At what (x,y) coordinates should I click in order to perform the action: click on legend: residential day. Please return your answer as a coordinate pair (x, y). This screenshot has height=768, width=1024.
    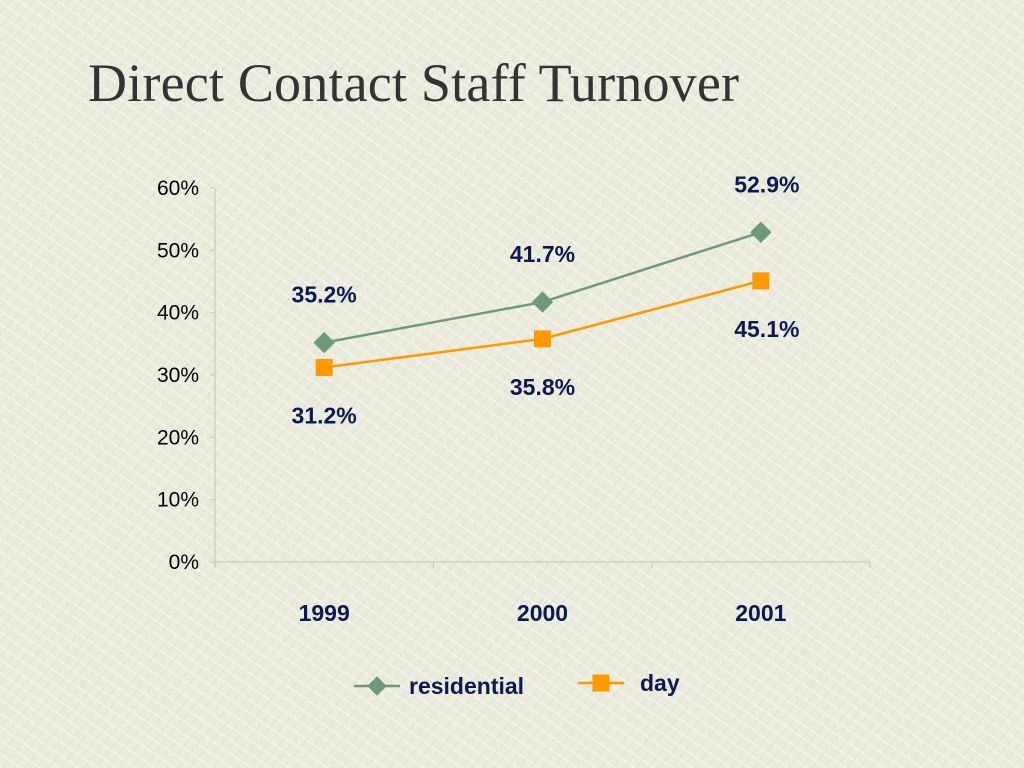
    Looking at the image, I should click on (517, 684).